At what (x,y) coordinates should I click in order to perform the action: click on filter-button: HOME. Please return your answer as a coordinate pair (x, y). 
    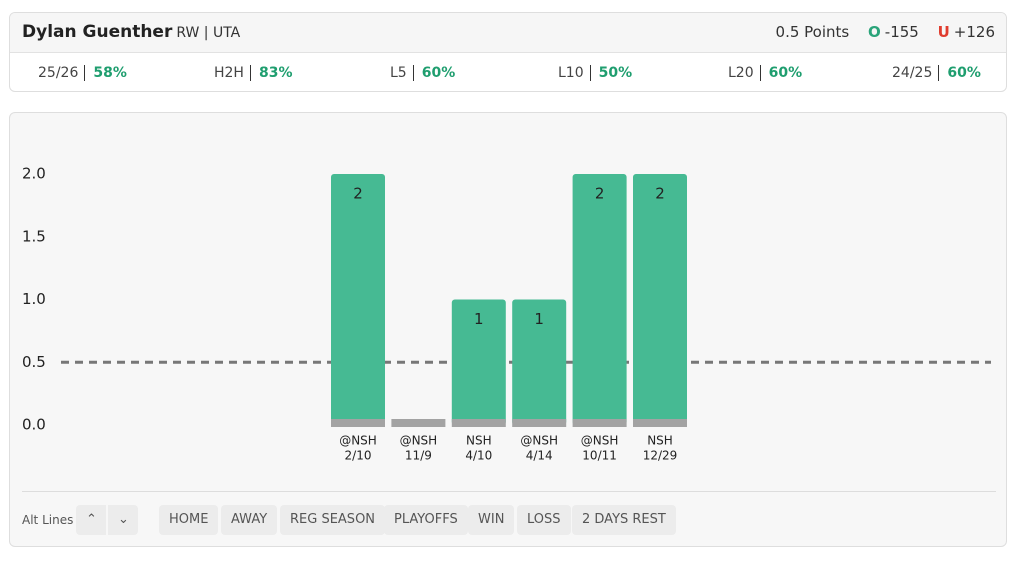
    Looking at the image, I should click on (189, 520).